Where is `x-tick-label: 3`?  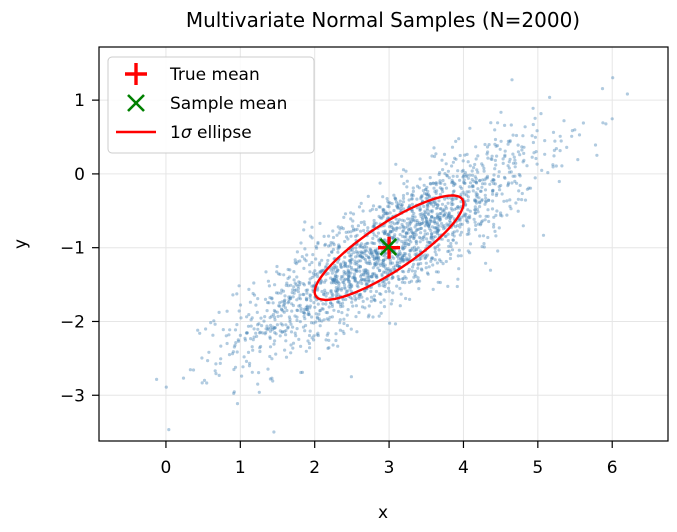 x-tick-label: 3 is located at coordinates (389, 468).